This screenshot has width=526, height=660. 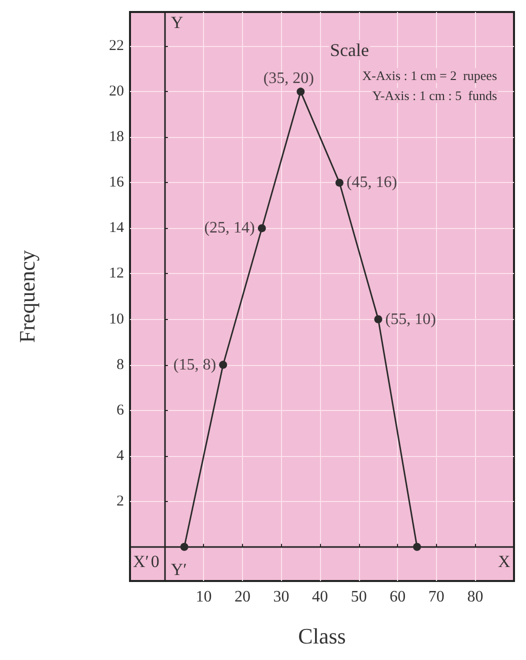 What do you see at coordinates (120, 456) in the screenshot?
I see `y-tick-label: 4` at bounding box center [120, 456].